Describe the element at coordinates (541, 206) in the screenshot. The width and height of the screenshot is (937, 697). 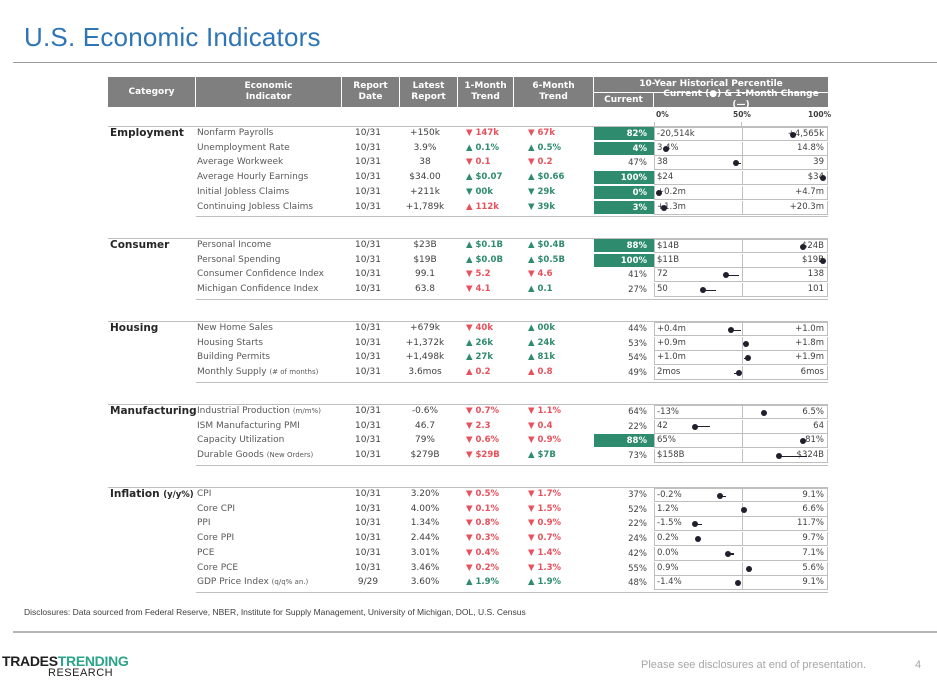
I see `trend-6m: ▼ 39k` at that location.